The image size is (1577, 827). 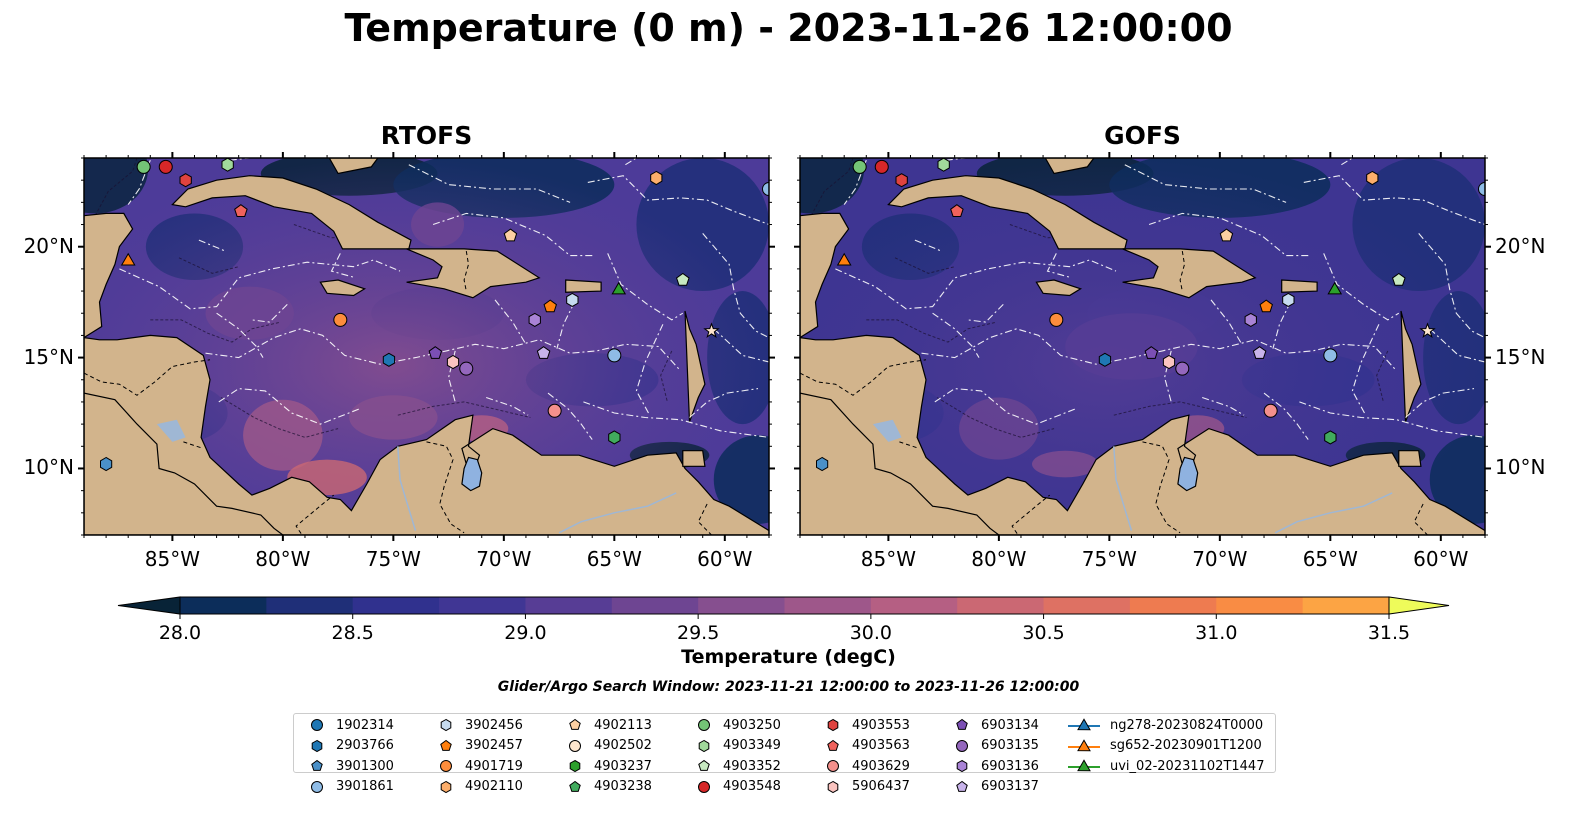 What do you see at coordinates (1010, 766) in the screenshot?
I see `legend-label: 6903136` at bounding box center [1010, 766].